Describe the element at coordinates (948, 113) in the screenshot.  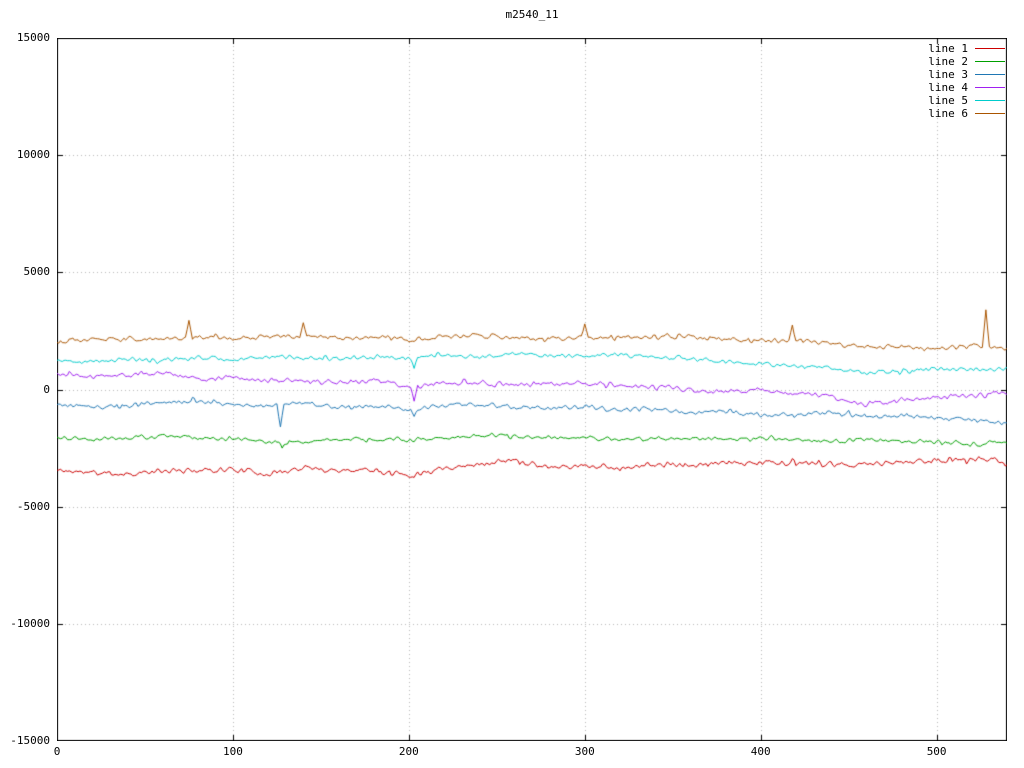
I see `legend-label: line 6` at that location.